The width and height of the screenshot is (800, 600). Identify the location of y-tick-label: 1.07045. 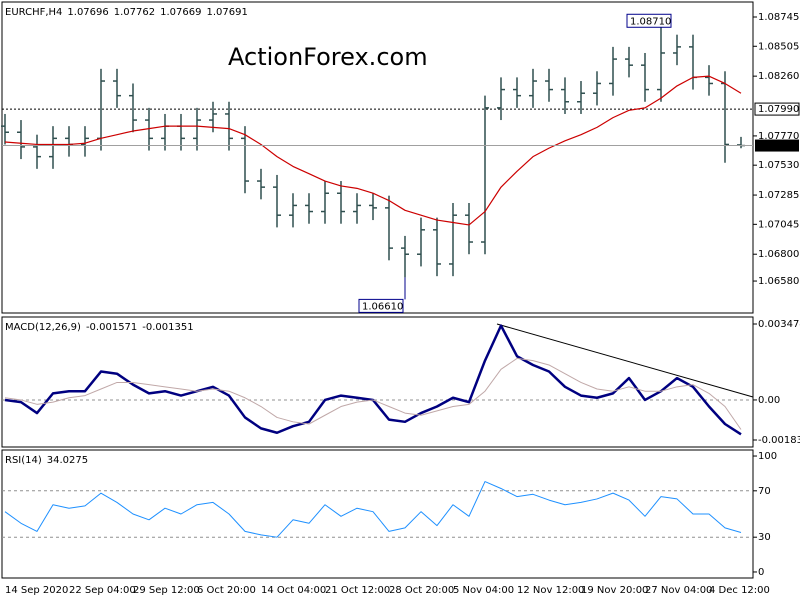
(778, 224).